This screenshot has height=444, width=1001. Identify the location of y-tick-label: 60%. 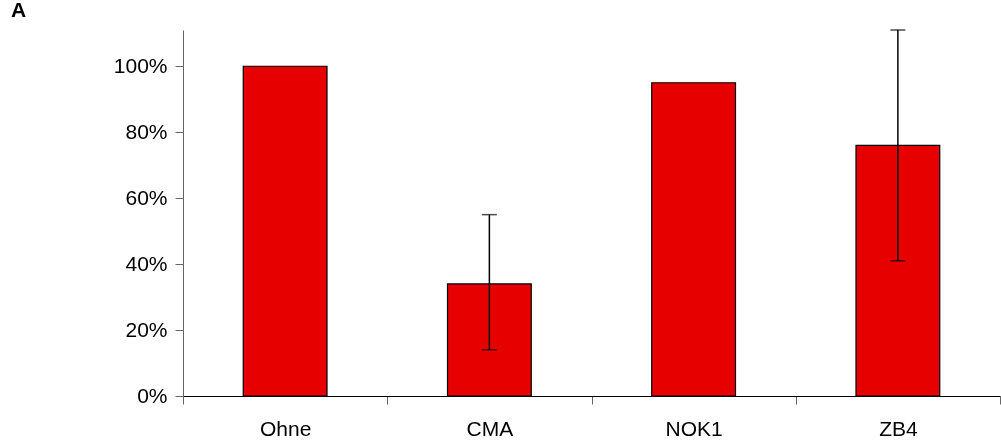
(146, 197).